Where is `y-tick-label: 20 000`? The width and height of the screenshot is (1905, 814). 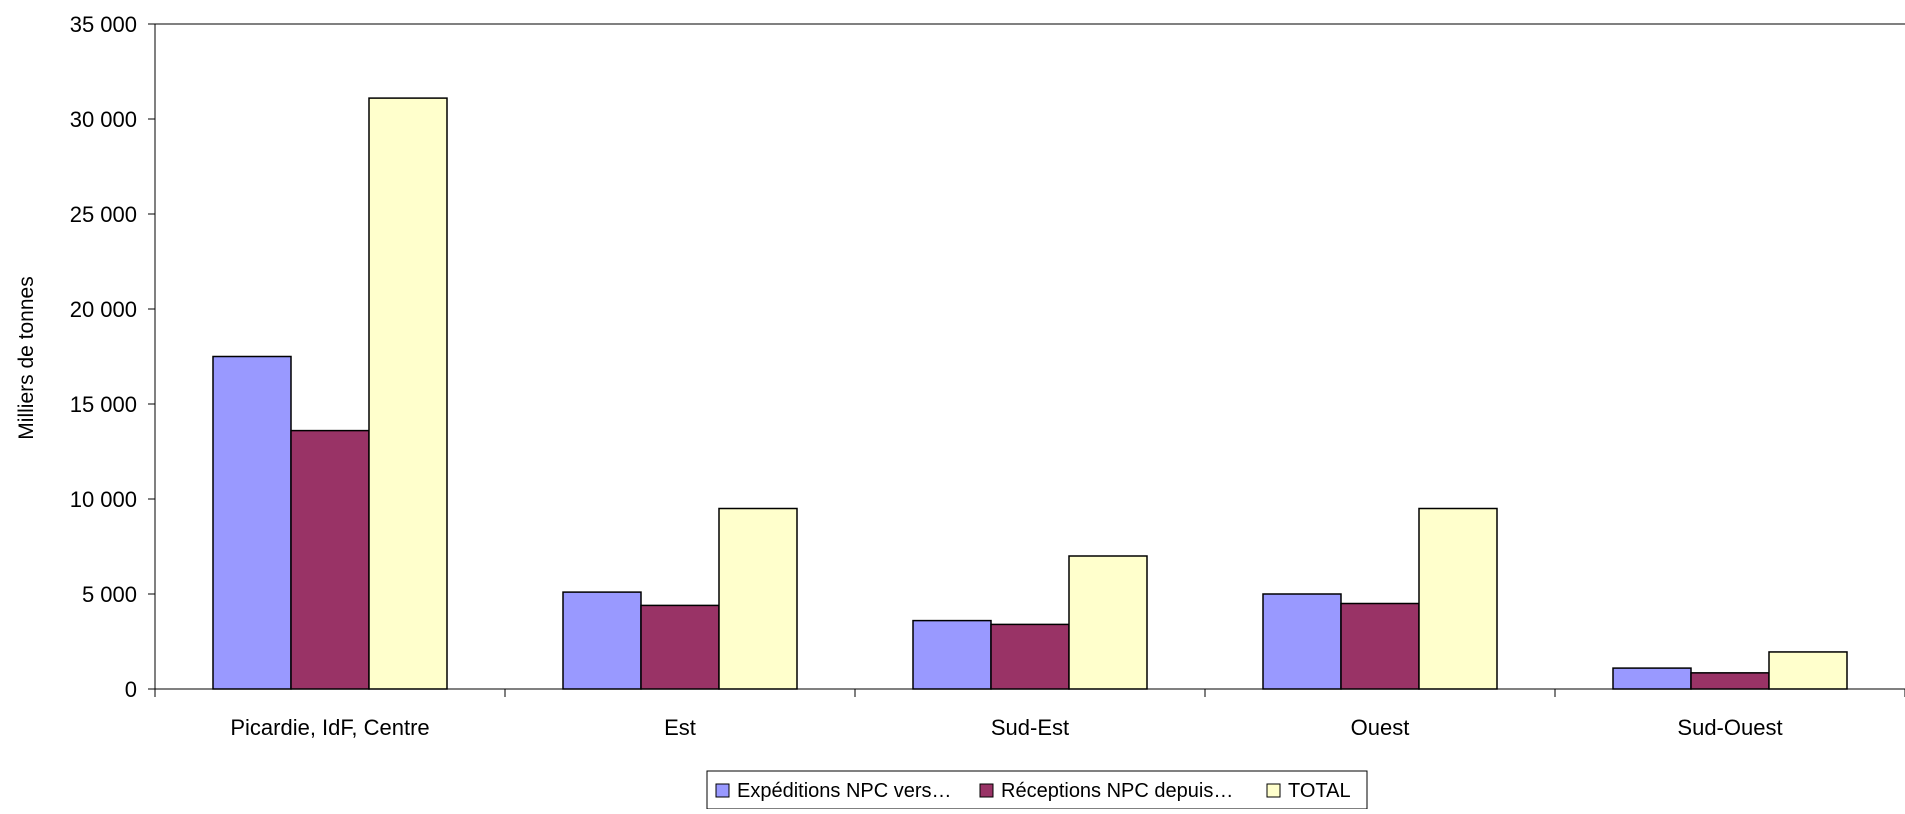
y-tick-label: 20 000 is located at coordinates (103, 309).